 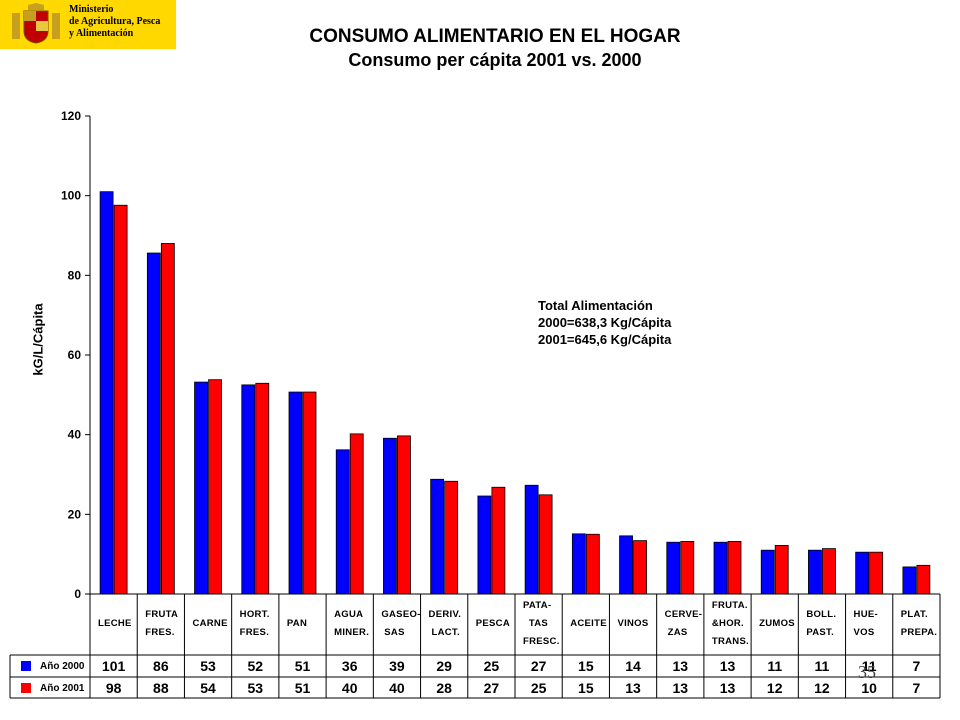 What do you see at coordinates (495, 60) in the screenshot?
I see `chart-subtitle: Consumo per cápita 2001 vs. 2000` at bounding box center [495, 60].